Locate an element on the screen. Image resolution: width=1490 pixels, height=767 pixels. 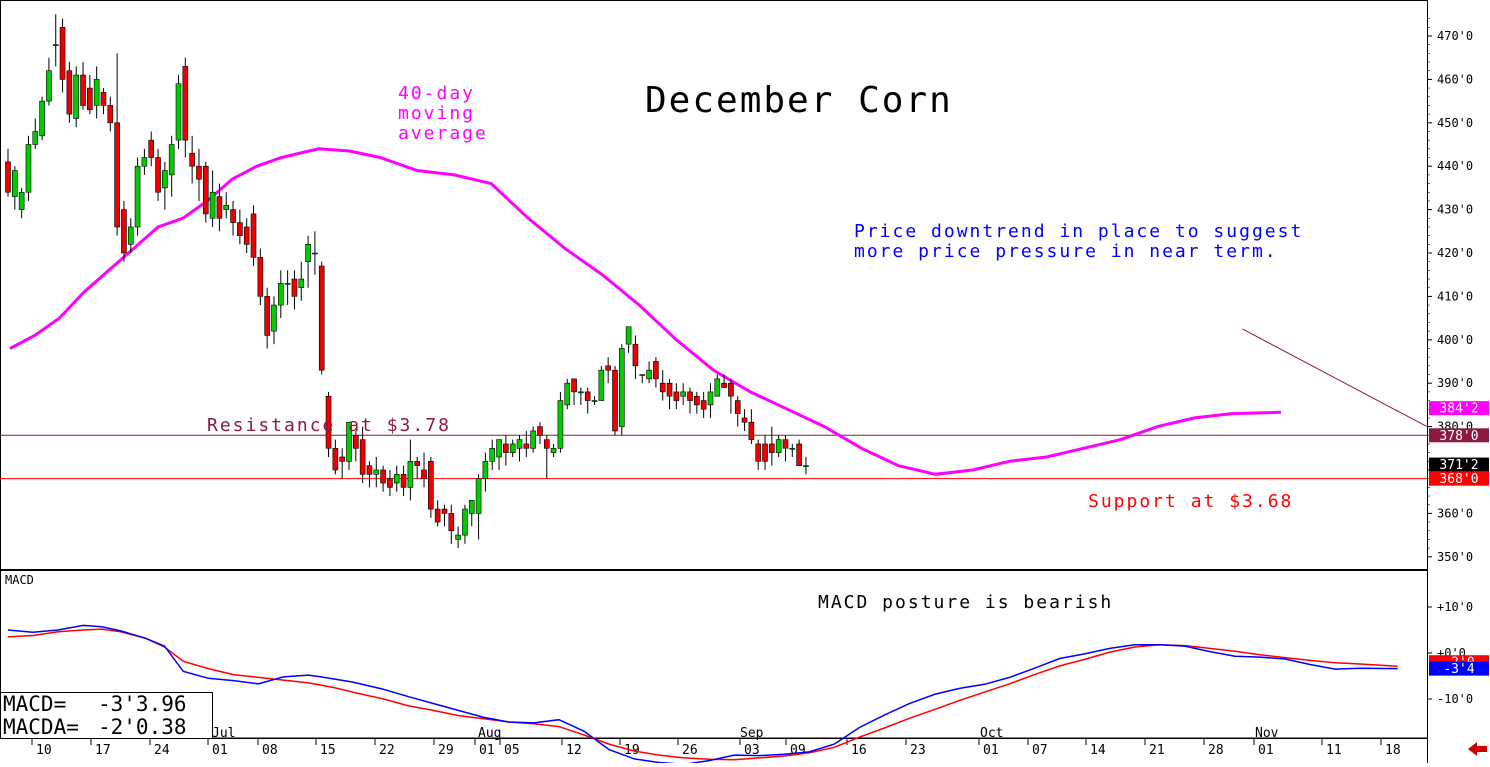
price-tick-label: 440'0 is located at coordinates (1455, 166).